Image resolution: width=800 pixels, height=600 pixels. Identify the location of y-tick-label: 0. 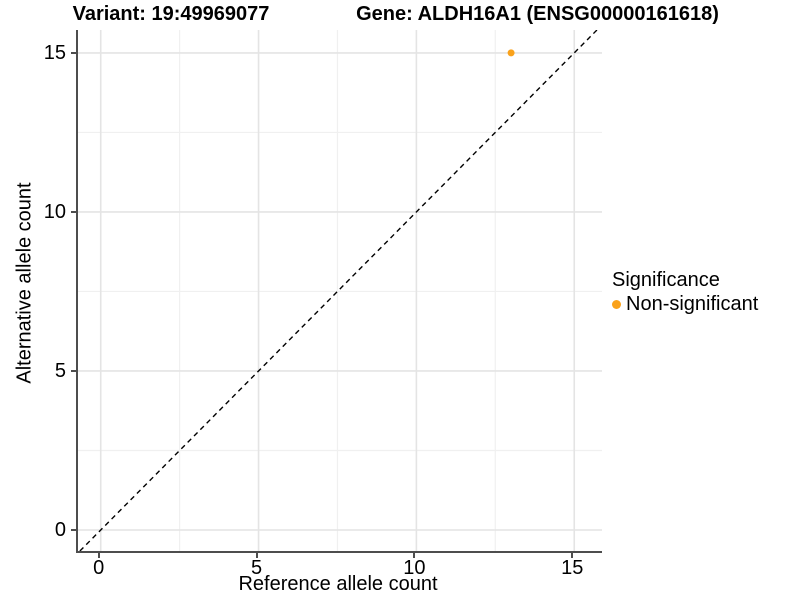
(60, 530).